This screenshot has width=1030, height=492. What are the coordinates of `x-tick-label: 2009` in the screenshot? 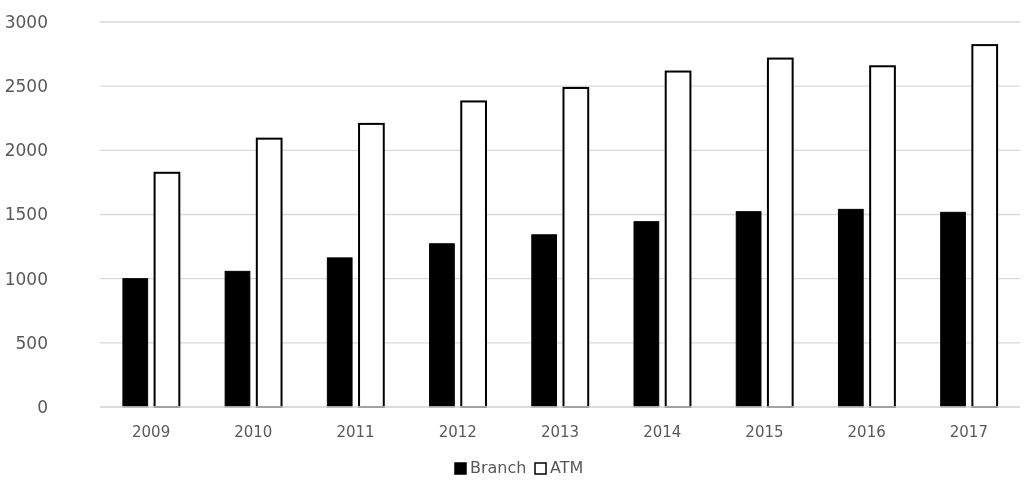 It's located at (151, 432).